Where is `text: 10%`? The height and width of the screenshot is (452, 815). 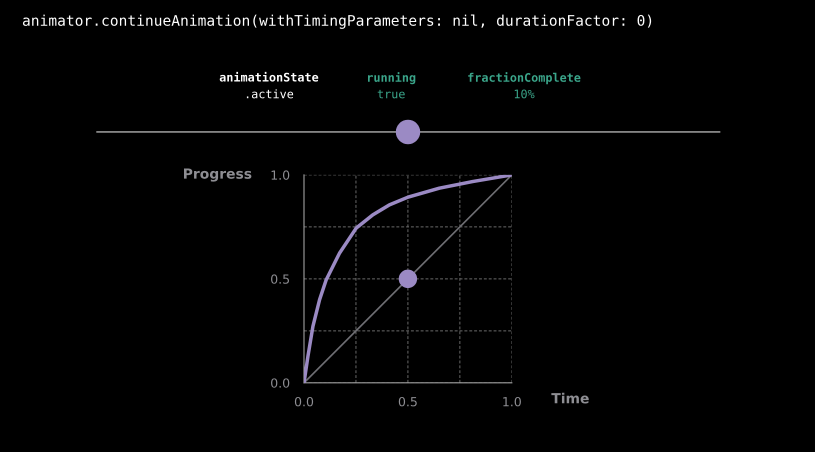
text: 10% is located at coordinates (524, 93).